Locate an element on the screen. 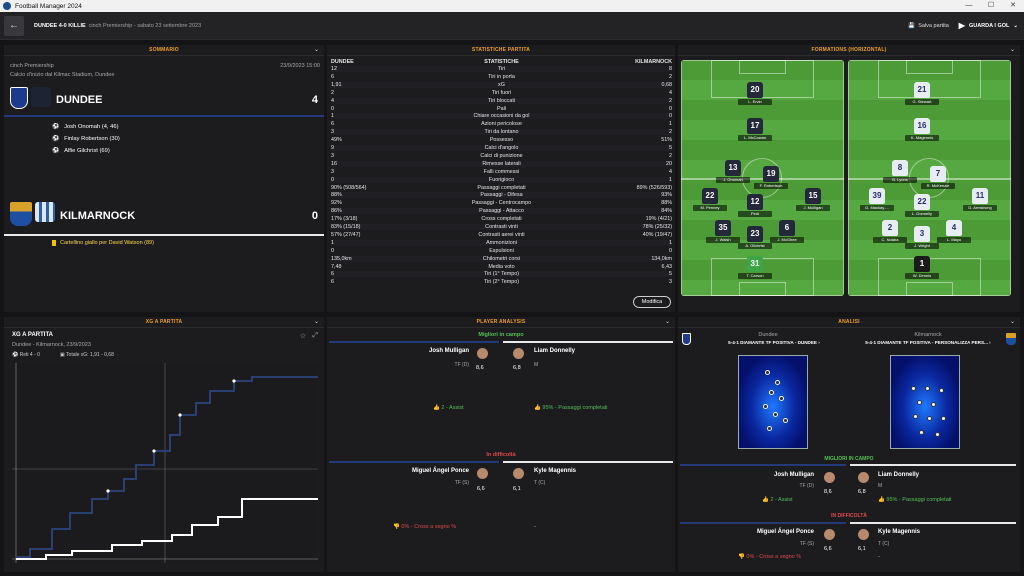  app-logo-icon is located at coordinates (7, 6).